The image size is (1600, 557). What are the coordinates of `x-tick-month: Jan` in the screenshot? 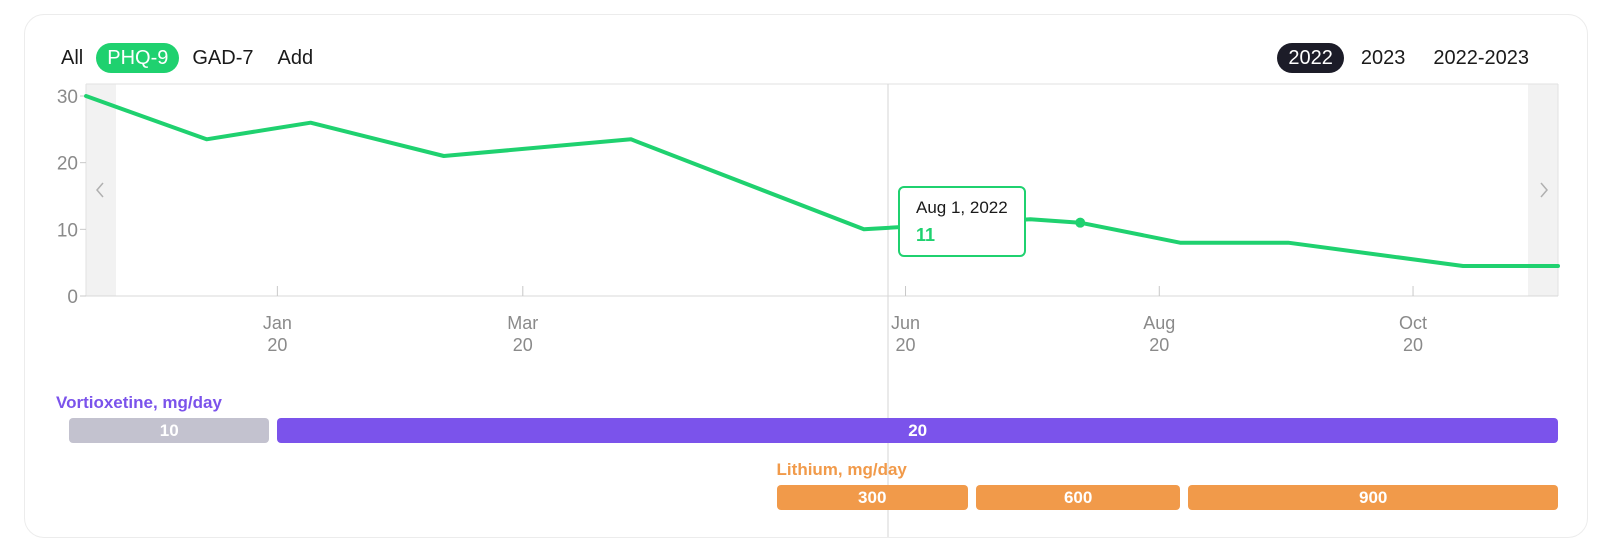 It's located at (277, 323).